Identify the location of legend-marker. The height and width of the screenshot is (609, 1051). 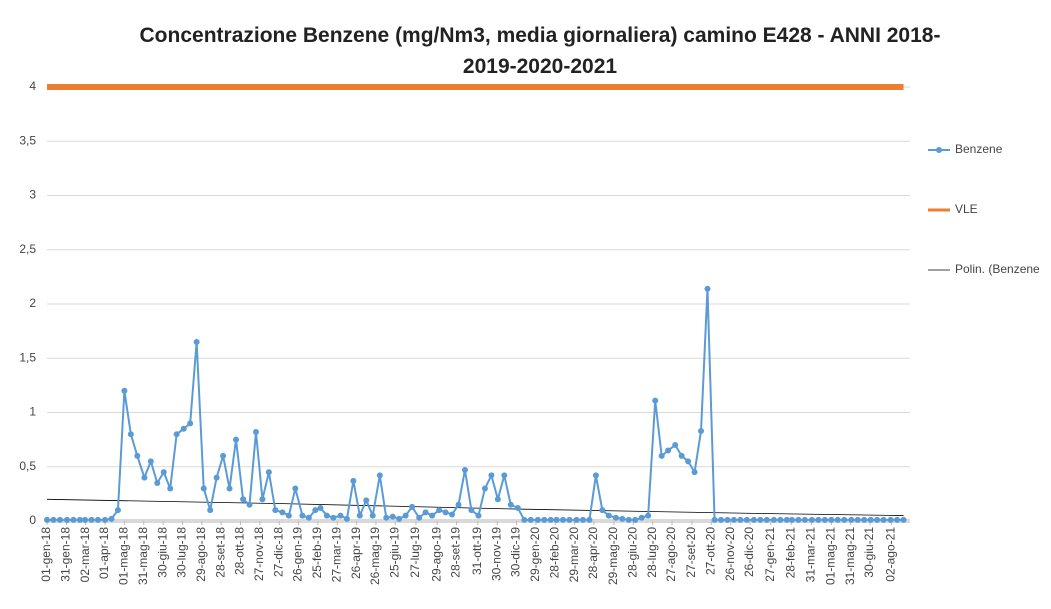
(939, 150).